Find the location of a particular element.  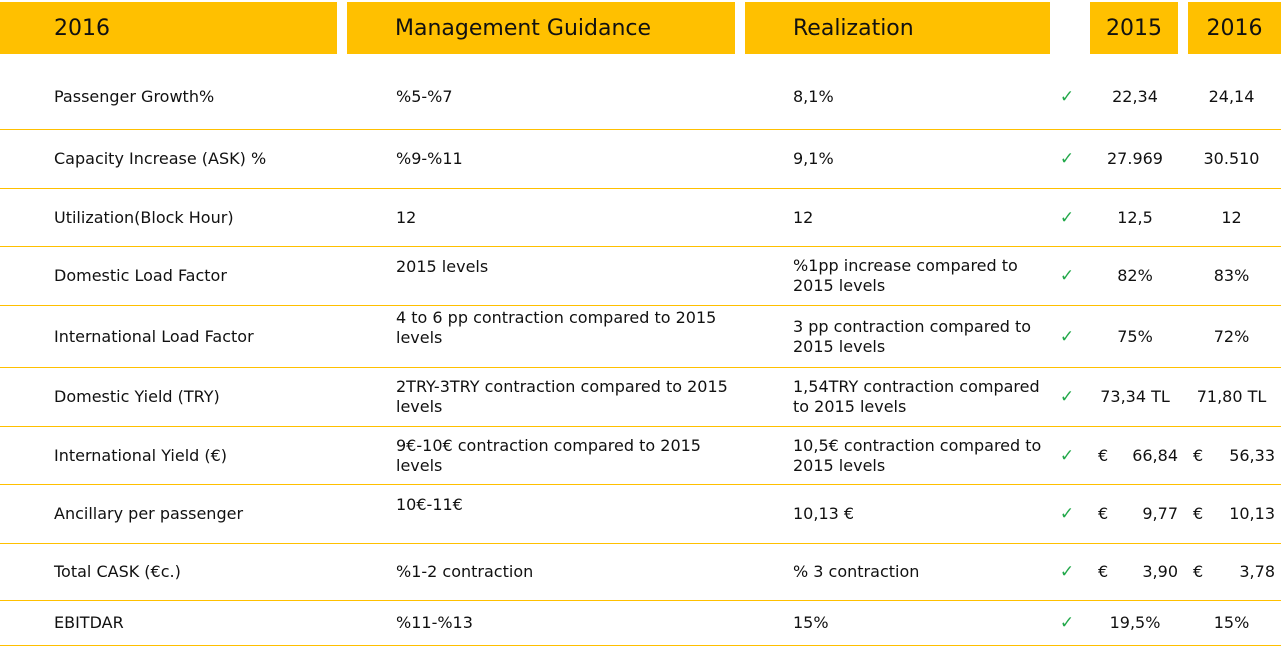

value-2015-amount: 9,77 is located at coordinates (1160, 513).